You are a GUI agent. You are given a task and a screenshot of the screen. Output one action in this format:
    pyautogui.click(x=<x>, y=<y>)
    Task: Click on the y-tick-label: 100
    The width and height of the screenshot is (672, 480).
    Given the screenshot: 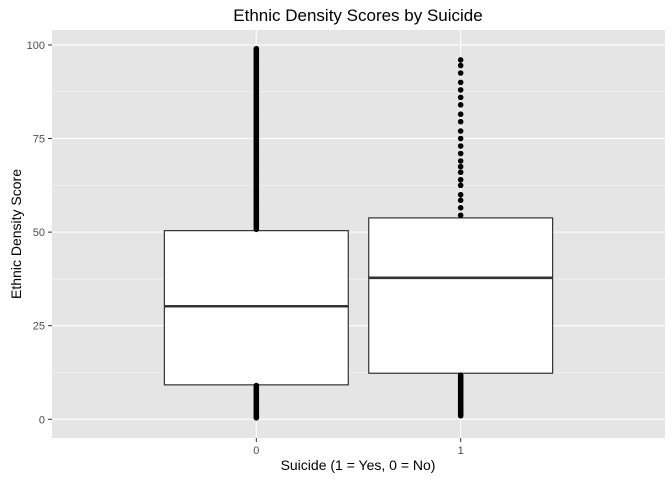 What is the action you would take?
    pyautogui.click(x=36, y=46)
    